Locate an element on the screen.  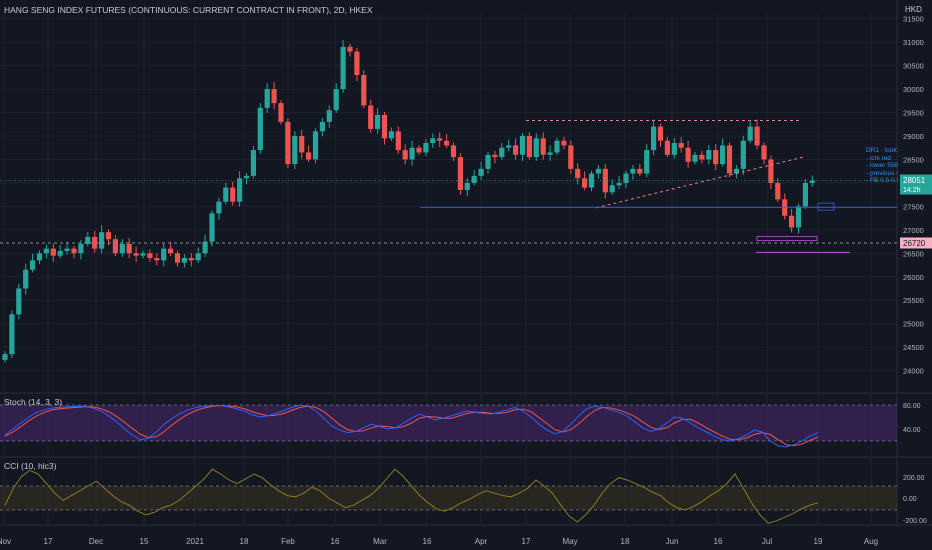
stoch-tick-label: 80.00 is located at coordinates (912, 406).